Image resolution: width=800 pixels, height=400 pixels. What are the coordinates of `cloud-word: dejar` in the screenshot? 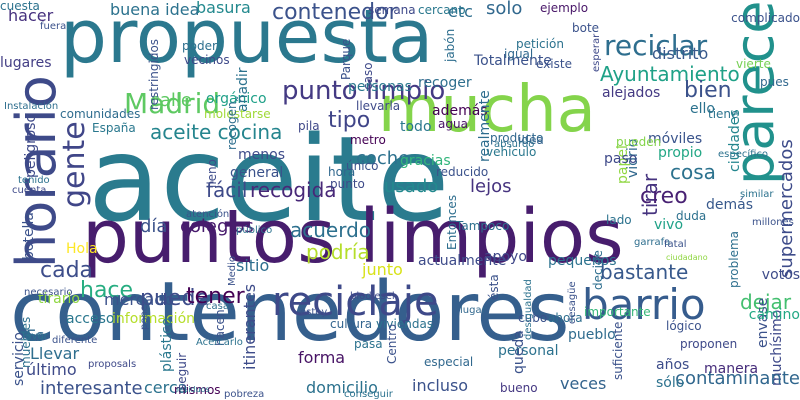 It's located at (766, 302).